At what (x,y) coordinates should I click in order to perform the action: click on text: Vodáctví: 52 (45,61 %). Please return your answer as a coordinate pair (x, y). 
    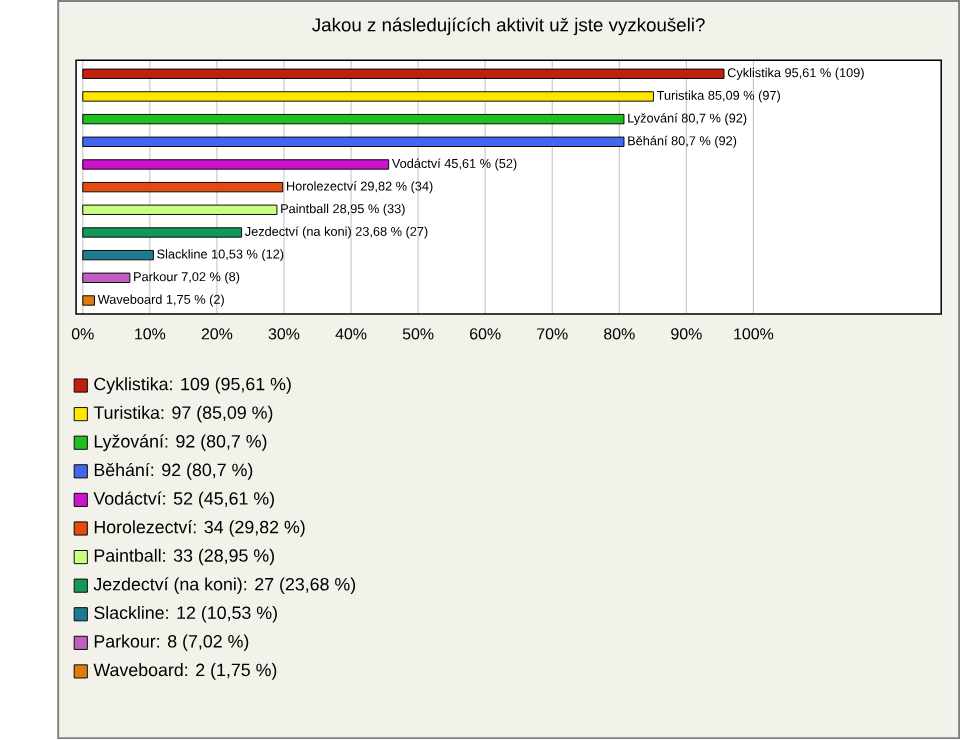
    Looking at the image, I should click on (183, 500).